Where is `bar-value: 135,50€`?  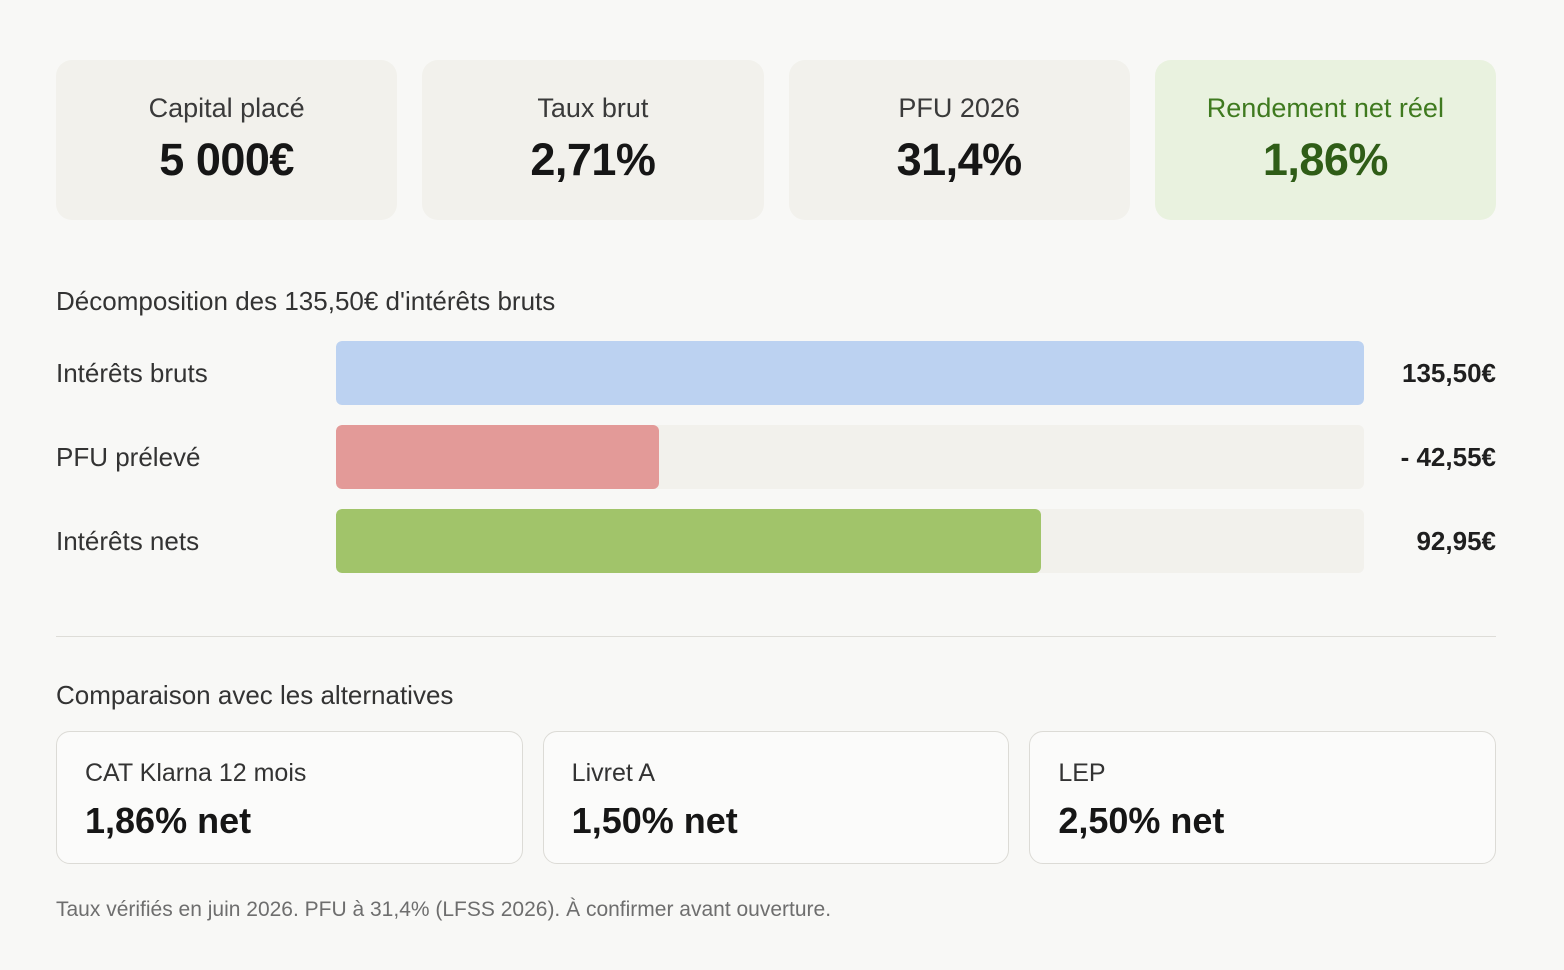 bar-value: 135,50€ is located at coordinates (1449, 373).